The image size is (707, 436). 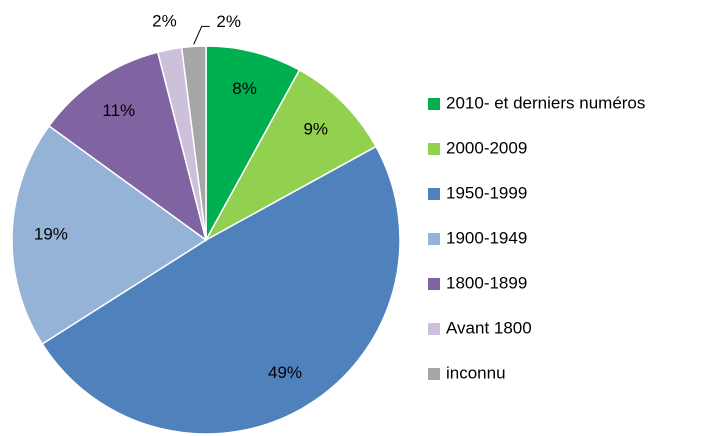 I want to click on legend-label: Avant 1800, so click(x=489, y=327).